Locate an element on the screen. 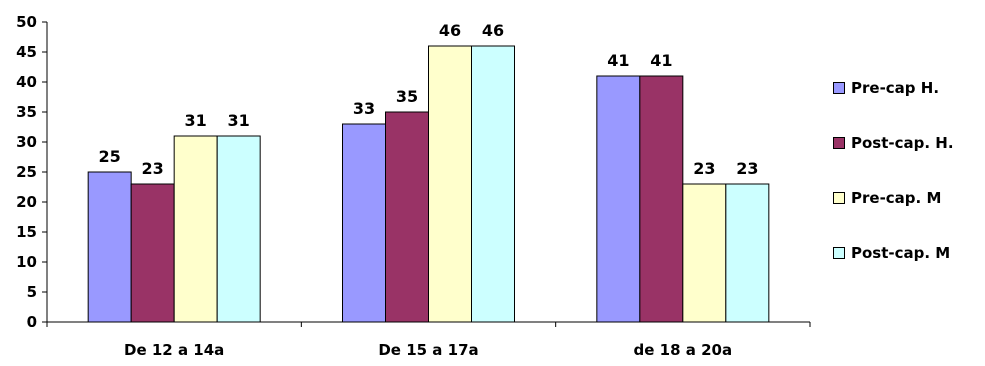  legend-item: Pre-cap H. is located at coordinates (893, 88).